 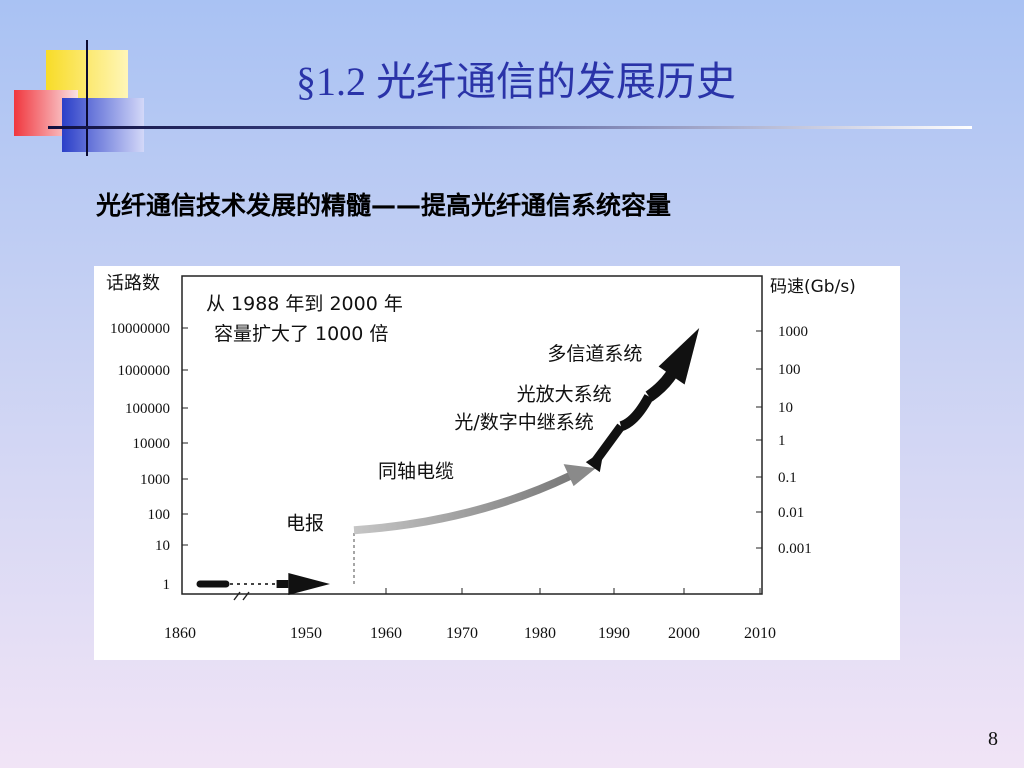 I want to click on repeater-arrowhead, so click(x=594, y=461).